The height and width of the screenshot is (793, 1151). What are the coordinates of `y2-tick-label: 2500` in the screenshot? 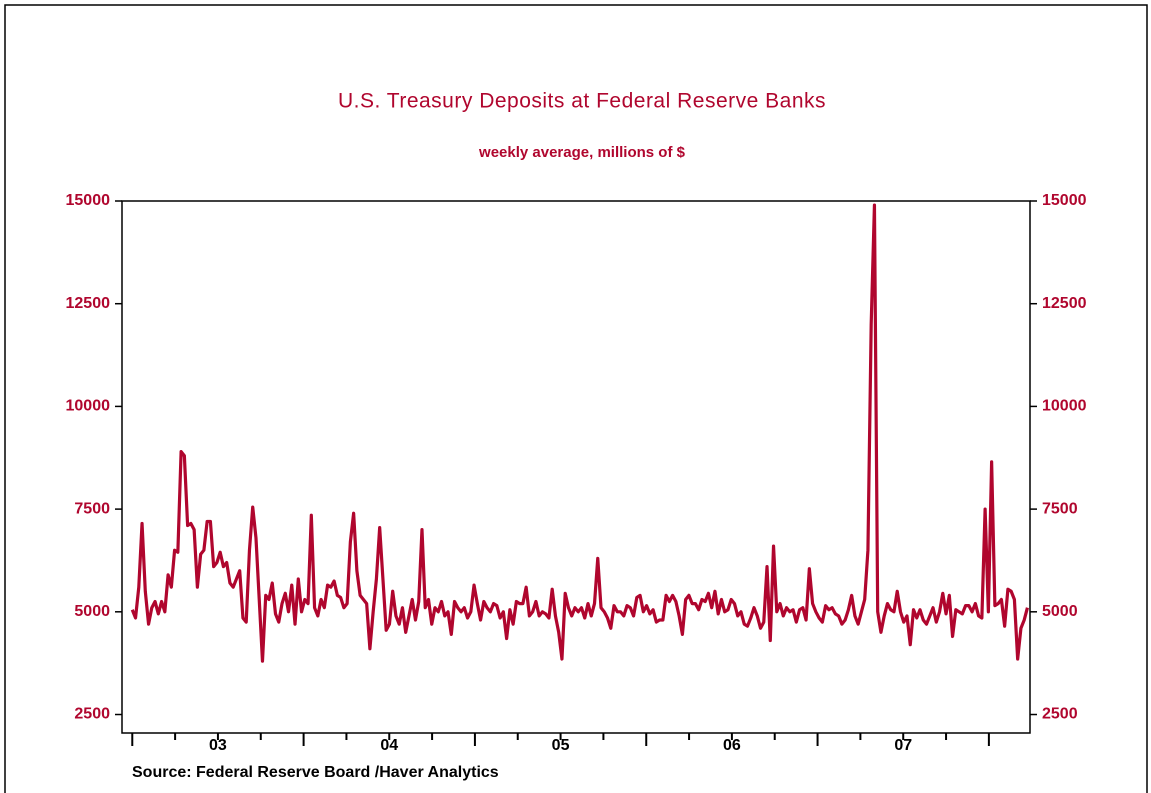 It's located at (1060, 714).